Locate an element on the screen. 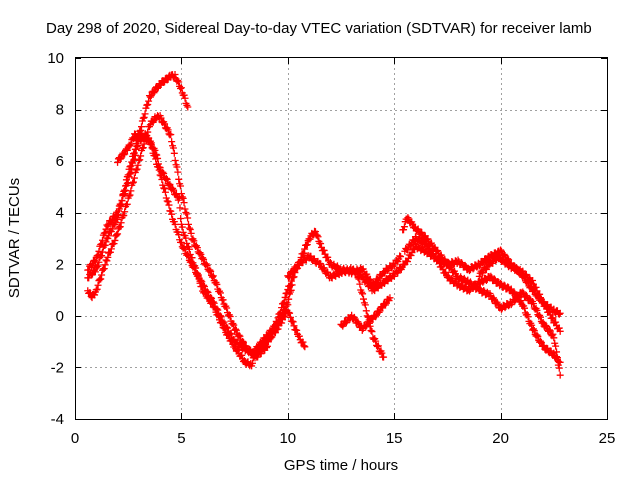 The width and height of the screenshot is (640, 480). x-tick-label: 25 is located at coordinates (607, 438).